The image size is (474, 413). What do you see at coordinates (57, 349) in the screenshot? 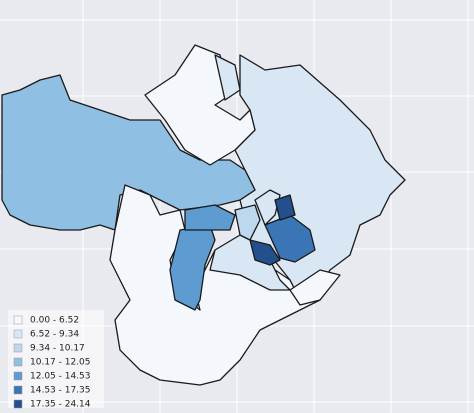
I see `legend-label: 9.34 - 10.17` at bounding box center [57, 349].